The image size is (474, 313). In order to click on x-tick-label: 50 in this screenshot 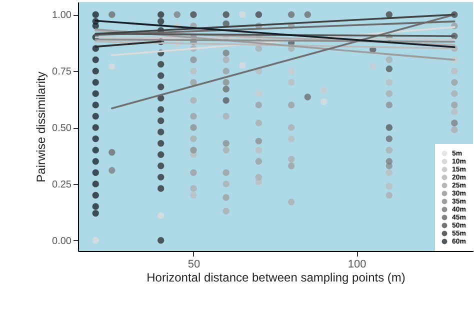, I will do `click(194, 264)`.